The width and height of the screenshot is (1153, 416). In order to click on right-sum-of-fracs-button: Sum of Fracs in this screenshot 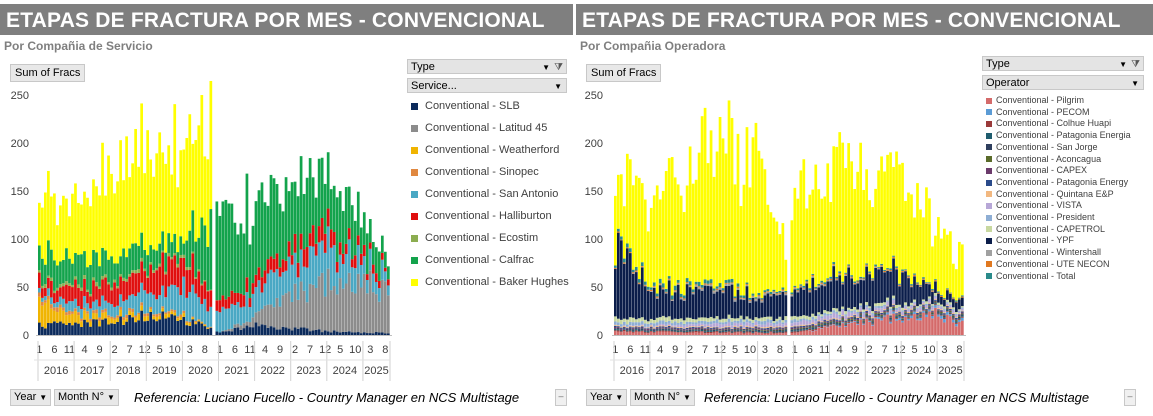, I will do `click(624, 73)`.